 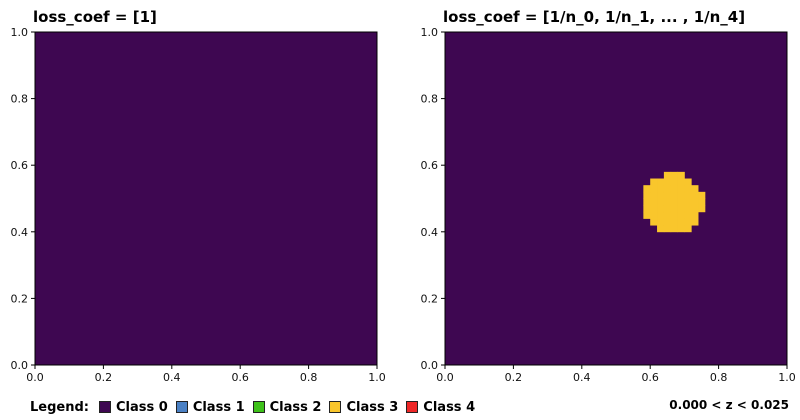 I want to click on y-tick-label: 0.8, so click(x=20, y=99).